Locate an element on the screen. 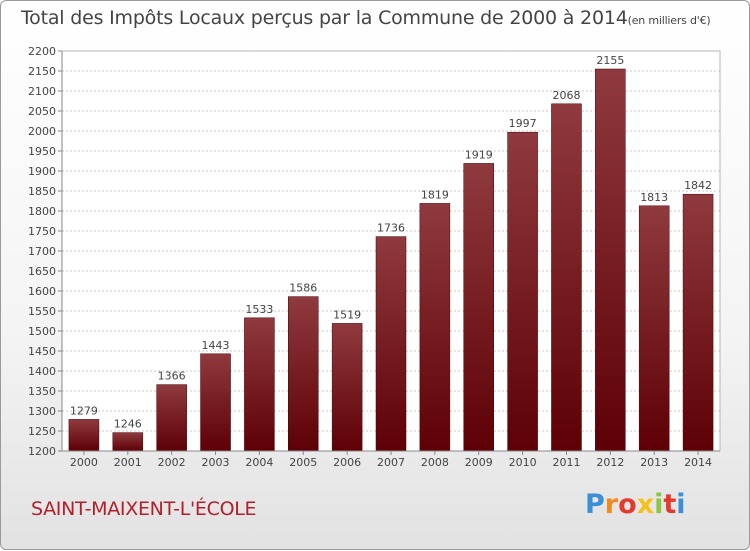 The image size is (750, 551). x-tick-label: 2004 is located at coordinates (259, 462).